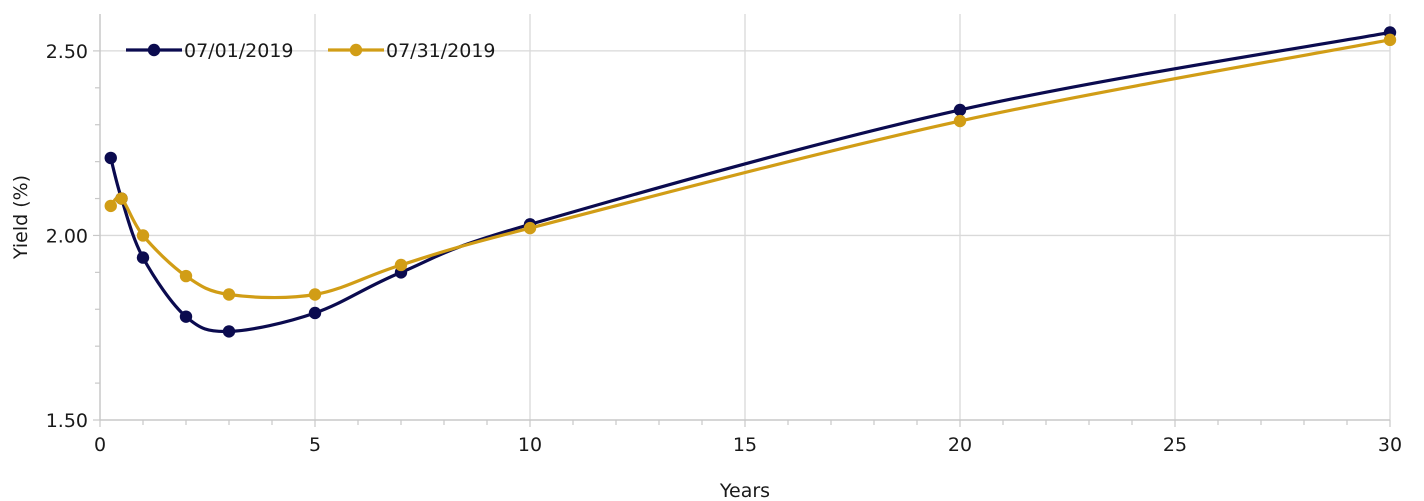 The height and width of the screenshot is (501, 1424). I want to click on legend-label: 07/31/2019, so click(441, 51).